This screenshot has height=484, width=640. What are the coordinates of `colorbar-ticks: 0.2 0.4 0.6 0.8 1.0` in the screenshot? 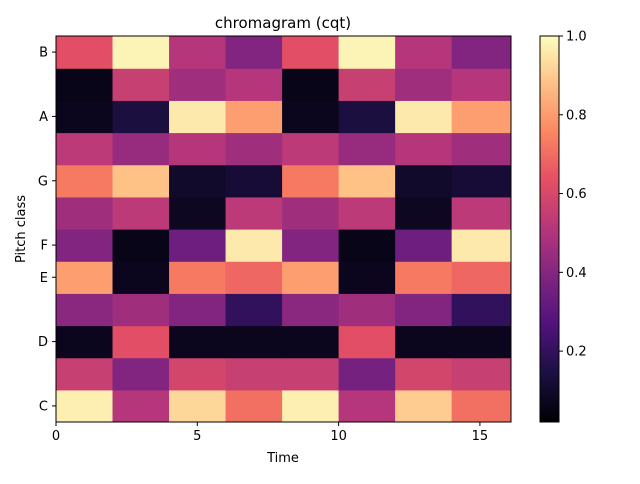 It's located at (573, 195).